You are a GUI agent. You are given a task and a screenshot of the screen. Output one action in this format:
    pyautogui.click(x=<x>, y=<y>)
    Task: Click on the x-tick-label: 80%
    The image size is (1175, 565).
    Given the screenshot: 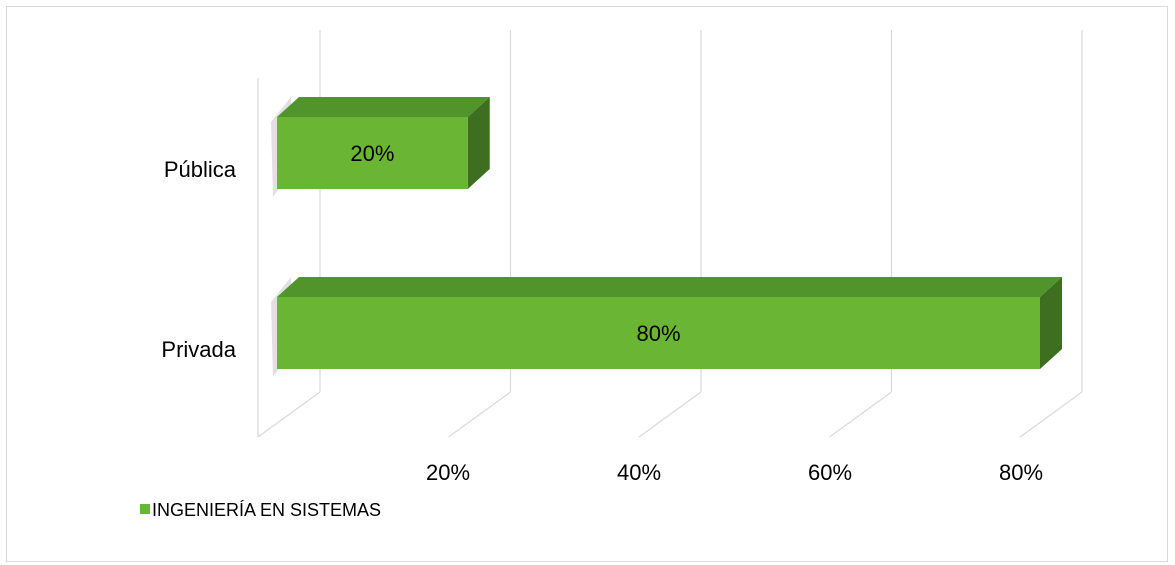 What is the action you would take?
    pyautogui.click(x=1021, y=472)
    